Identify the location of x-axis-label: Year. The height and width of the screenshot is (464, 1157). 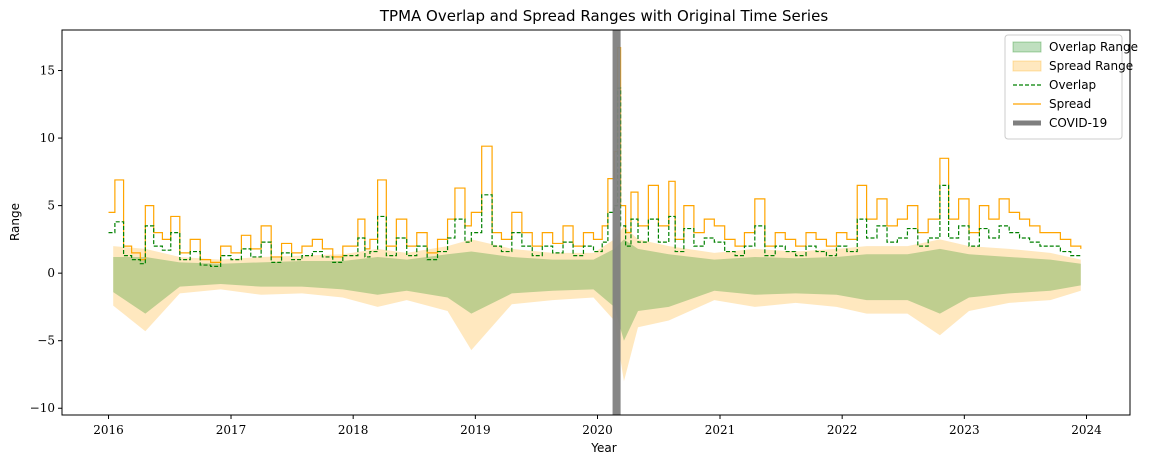
(603, 448).